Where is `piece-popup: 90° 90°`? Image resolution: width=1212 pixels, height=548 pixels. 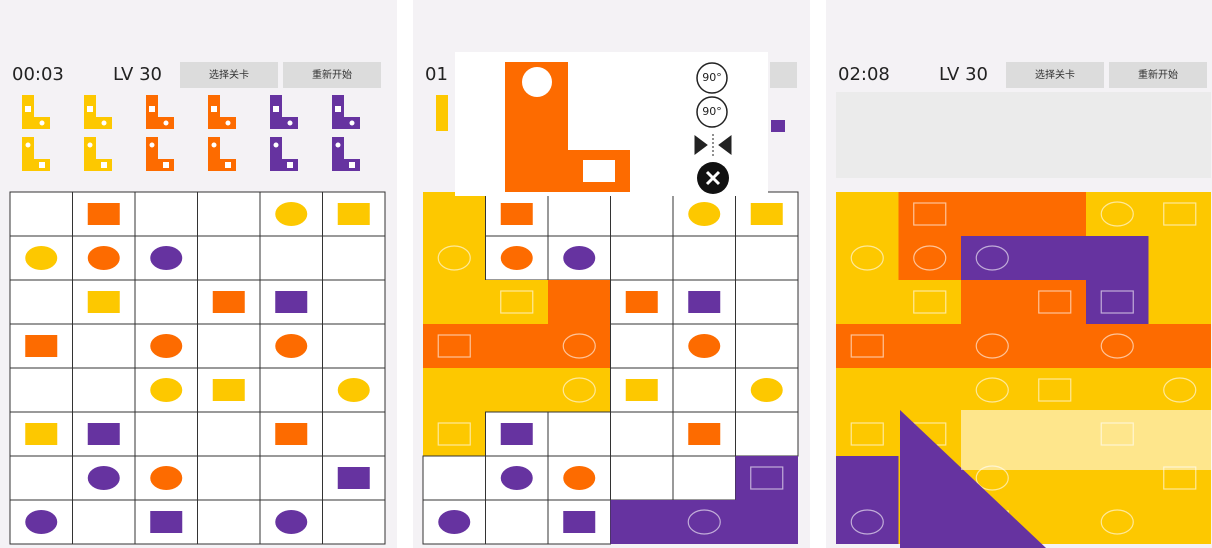
piece-popup: 90° 90° is located at coordinates (611, 124).